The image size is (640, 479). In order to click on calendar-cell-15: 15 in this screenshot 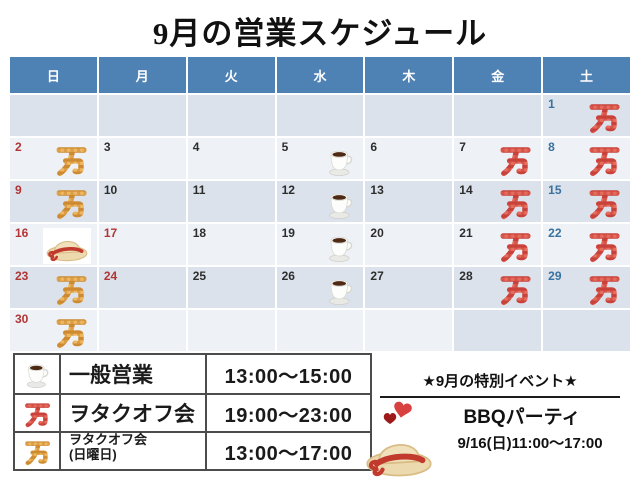, I will do `click(586, 201)`.